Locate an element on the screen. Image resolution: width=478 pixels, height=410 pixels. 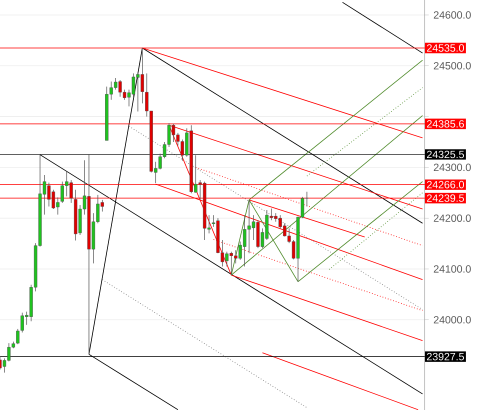
ref-line-label: 24239.5 is located at coordinates (445, 198).